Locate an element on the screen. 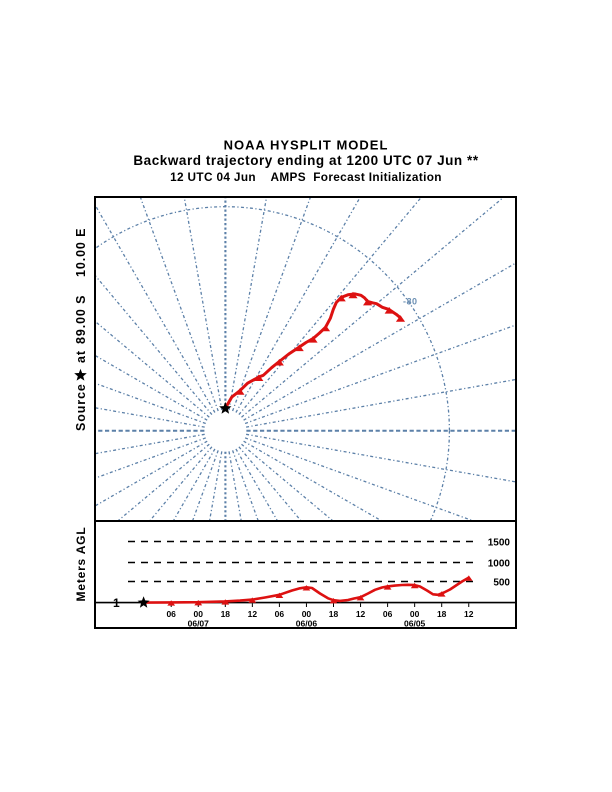  svg-text: NOAA HYSPLIT MODEL is located at coordinates (306, 145).